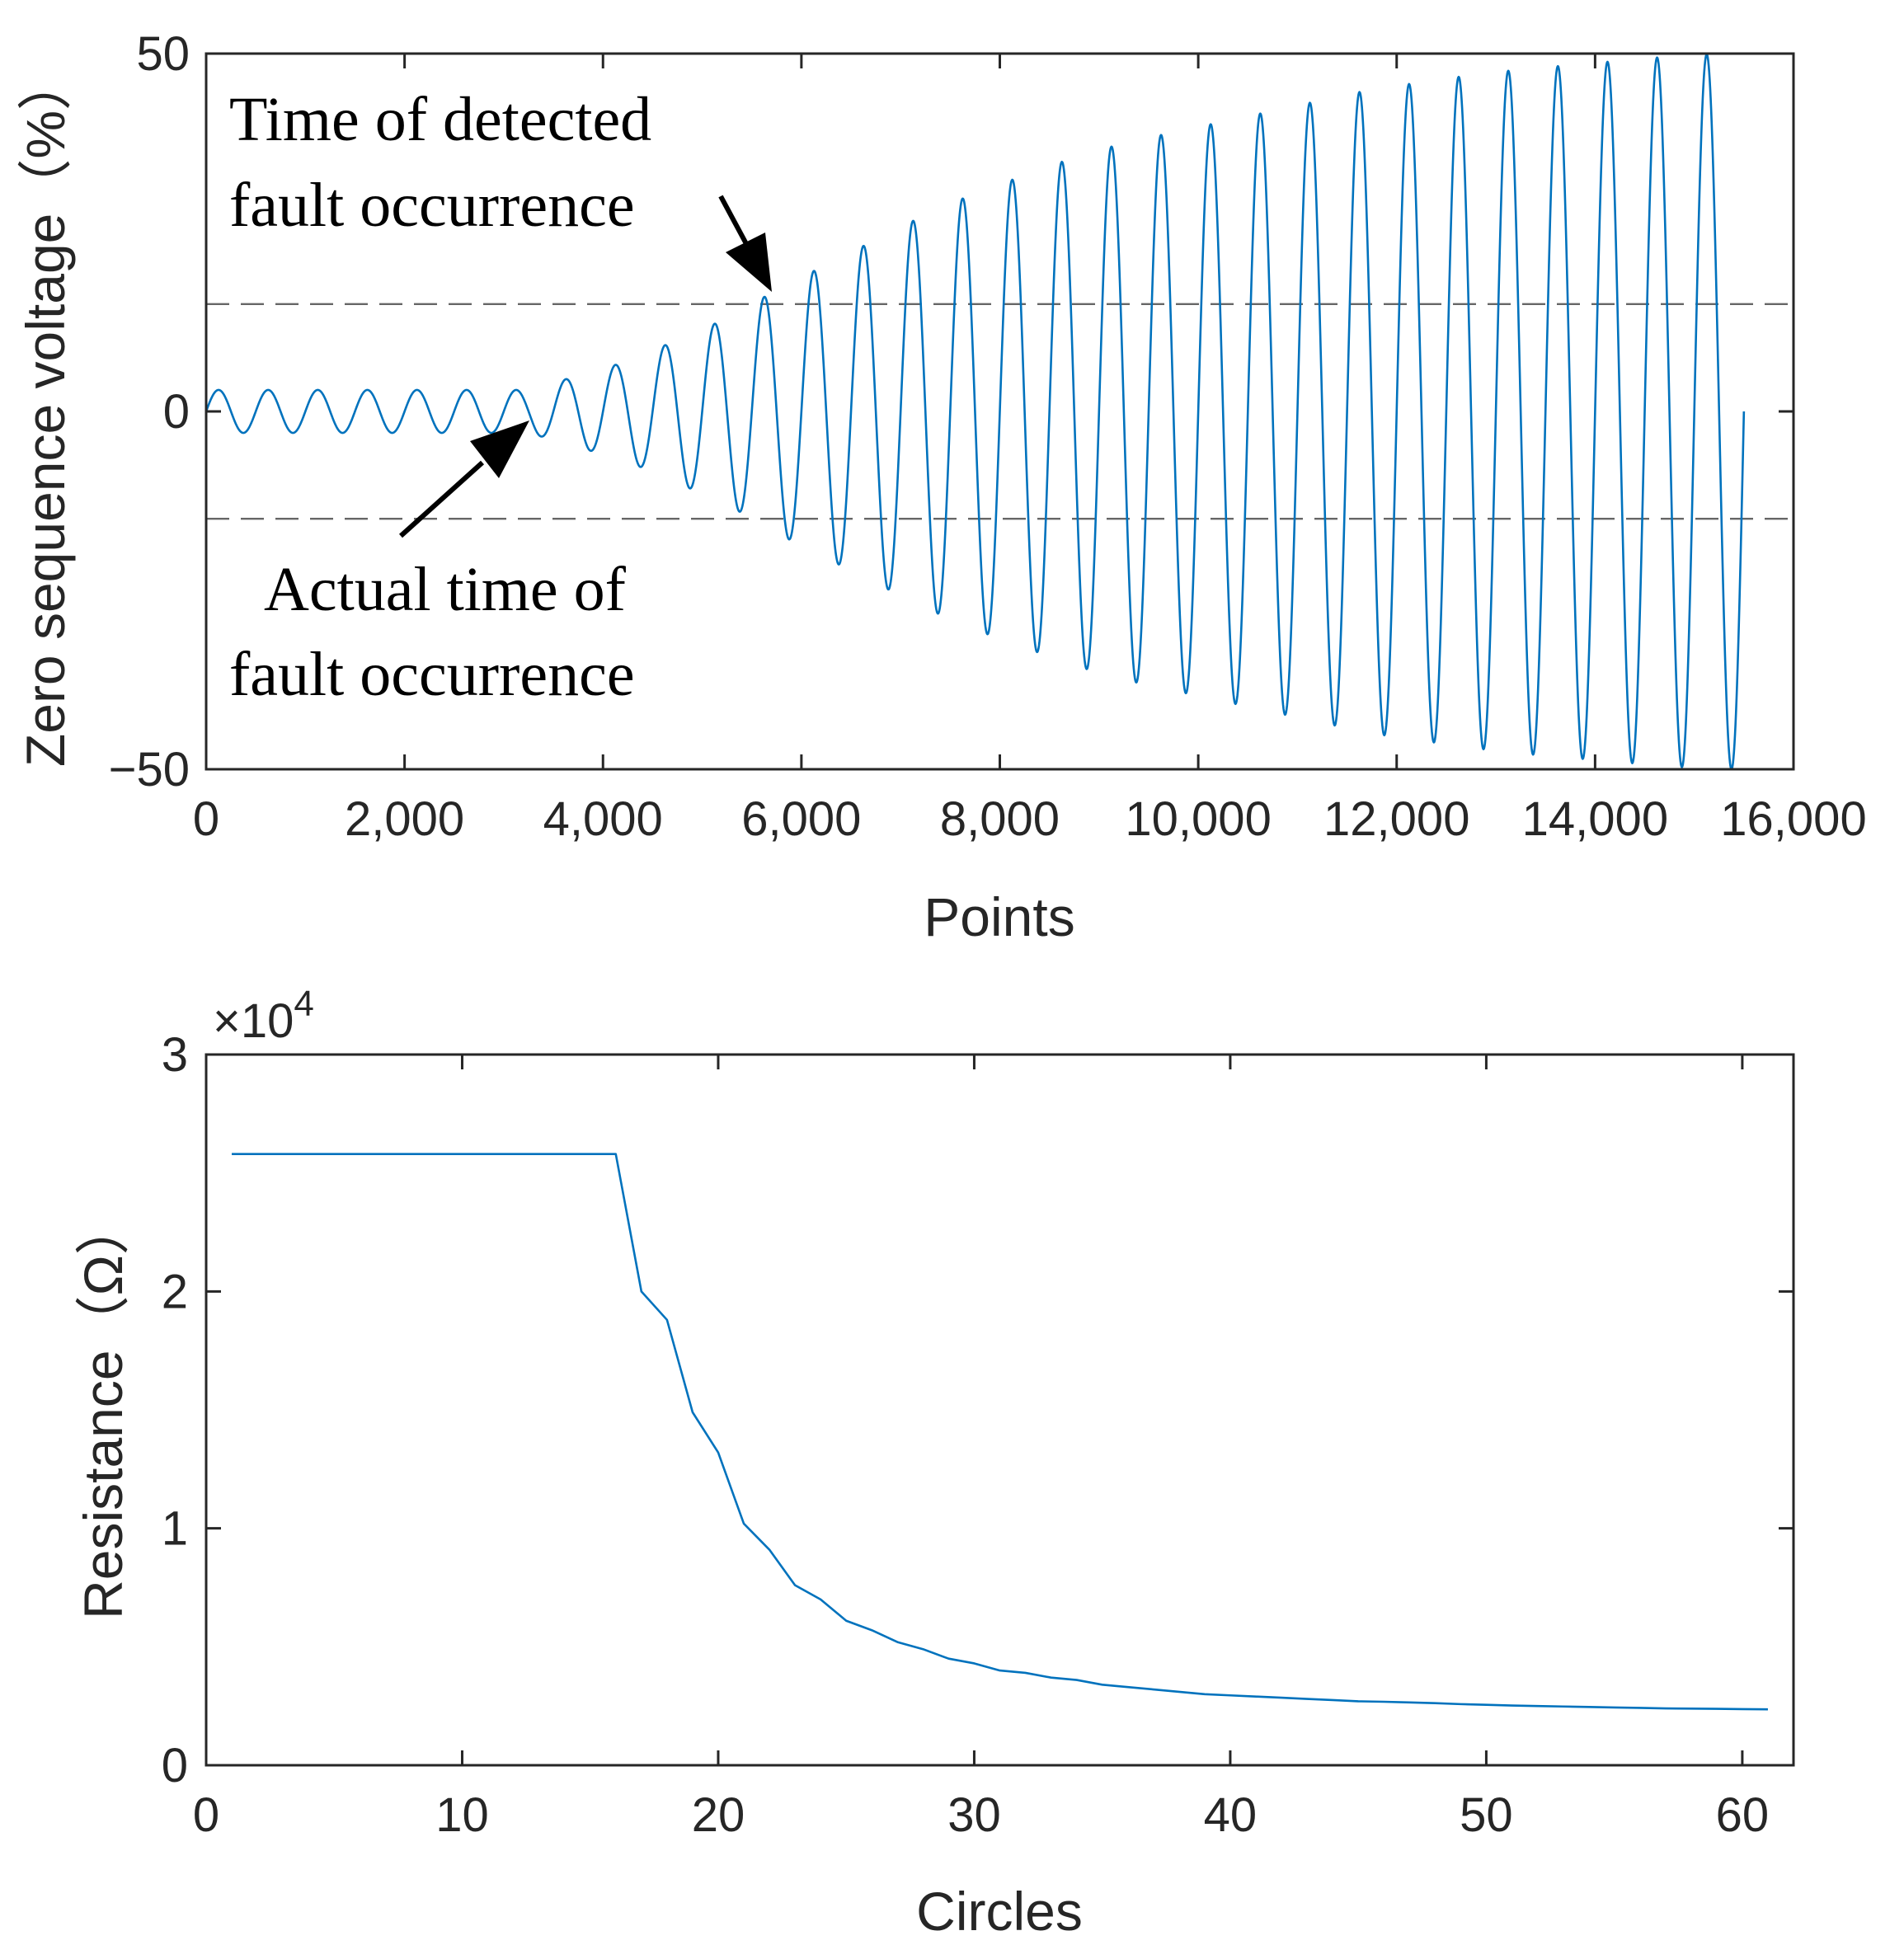 The width and height of the screenshot is (1904, 1959). What do you see at coordinates (175, 1765) in the screenshot?
I see `resistance-y-tick-label: 0` at bounding box center [175, 1765].